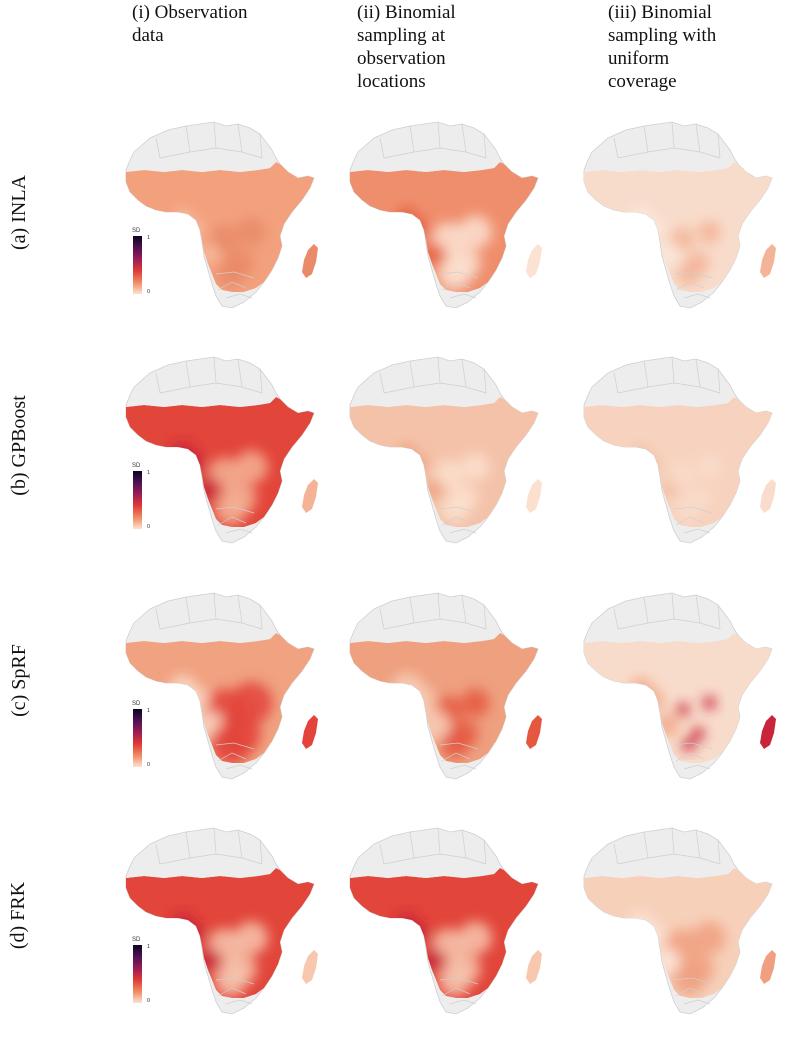 The image size is (791, 1038). Describe the element at coordinates (19, 212) in the screenshot. I see `row-label-inla: (a) INLA` at that location.